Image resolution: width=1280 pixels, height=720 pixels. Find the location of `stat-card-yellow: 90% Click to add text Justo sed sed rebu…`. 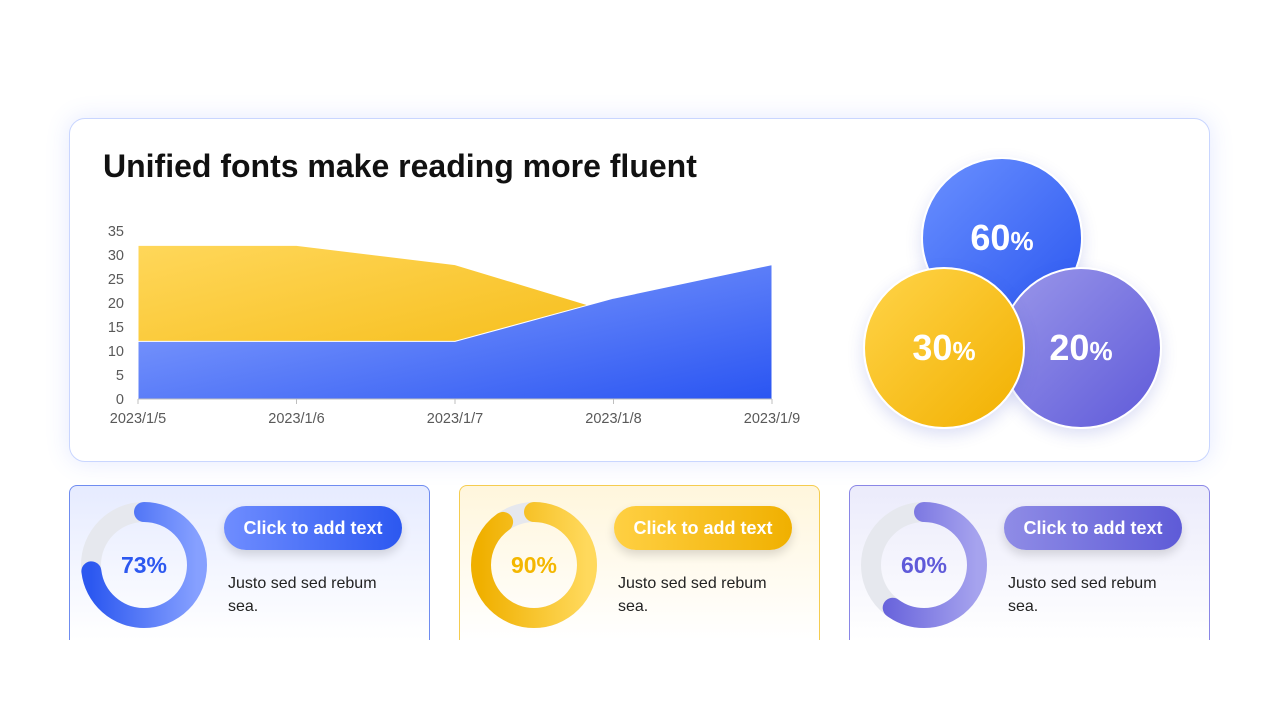

stat-card-yellow: 90% Click to add text Justo sed sed rebu… is located at coordinates (639, 562).